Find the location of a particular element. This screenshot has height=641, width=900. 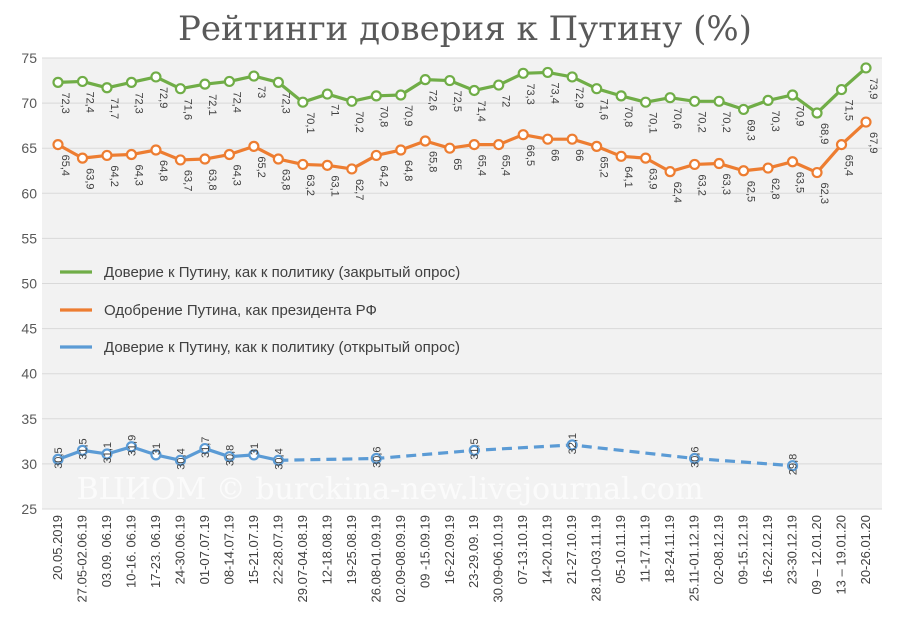

x-tick-label: 07-13.10.19 is located at coordinates (522, 549).